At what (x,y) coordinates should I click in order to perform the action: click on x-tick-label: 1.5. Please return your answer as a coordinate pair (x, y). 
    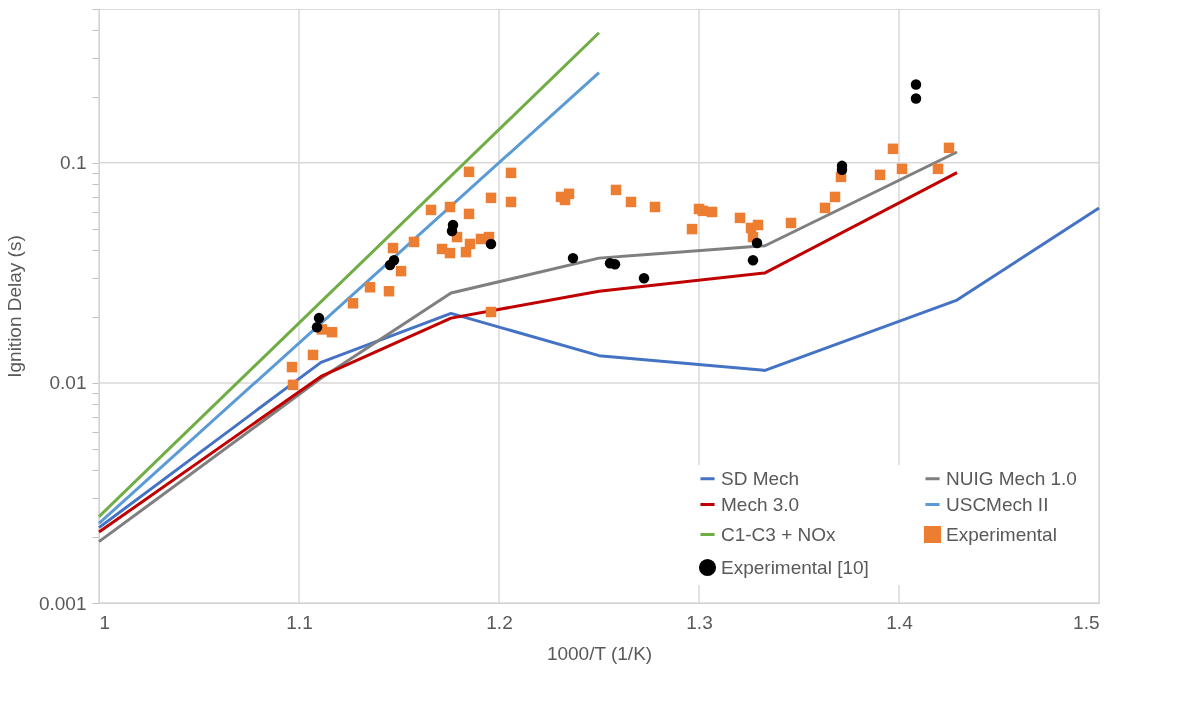
    Looking at the image, I should click on (1086, 622).